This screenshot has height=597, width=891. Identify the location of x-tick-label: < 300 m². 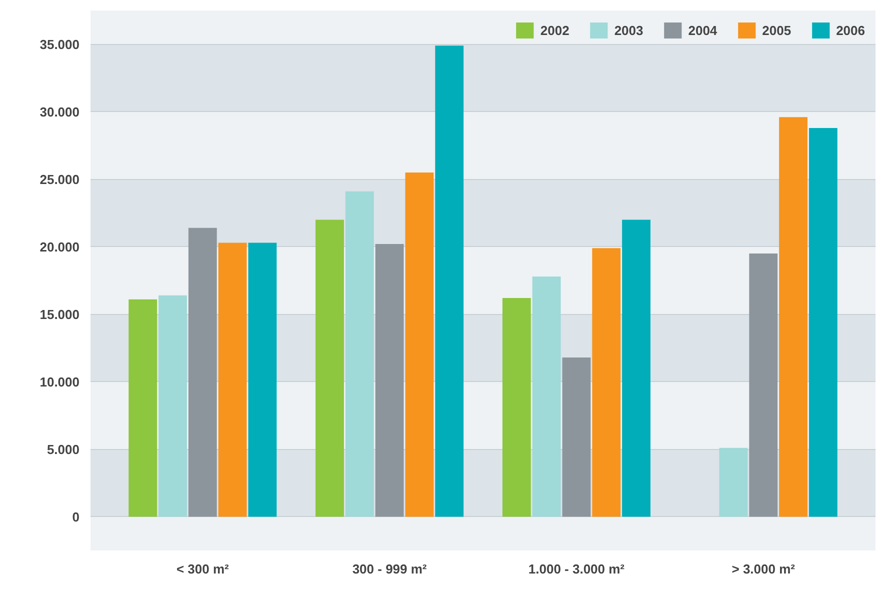
(203, 569).